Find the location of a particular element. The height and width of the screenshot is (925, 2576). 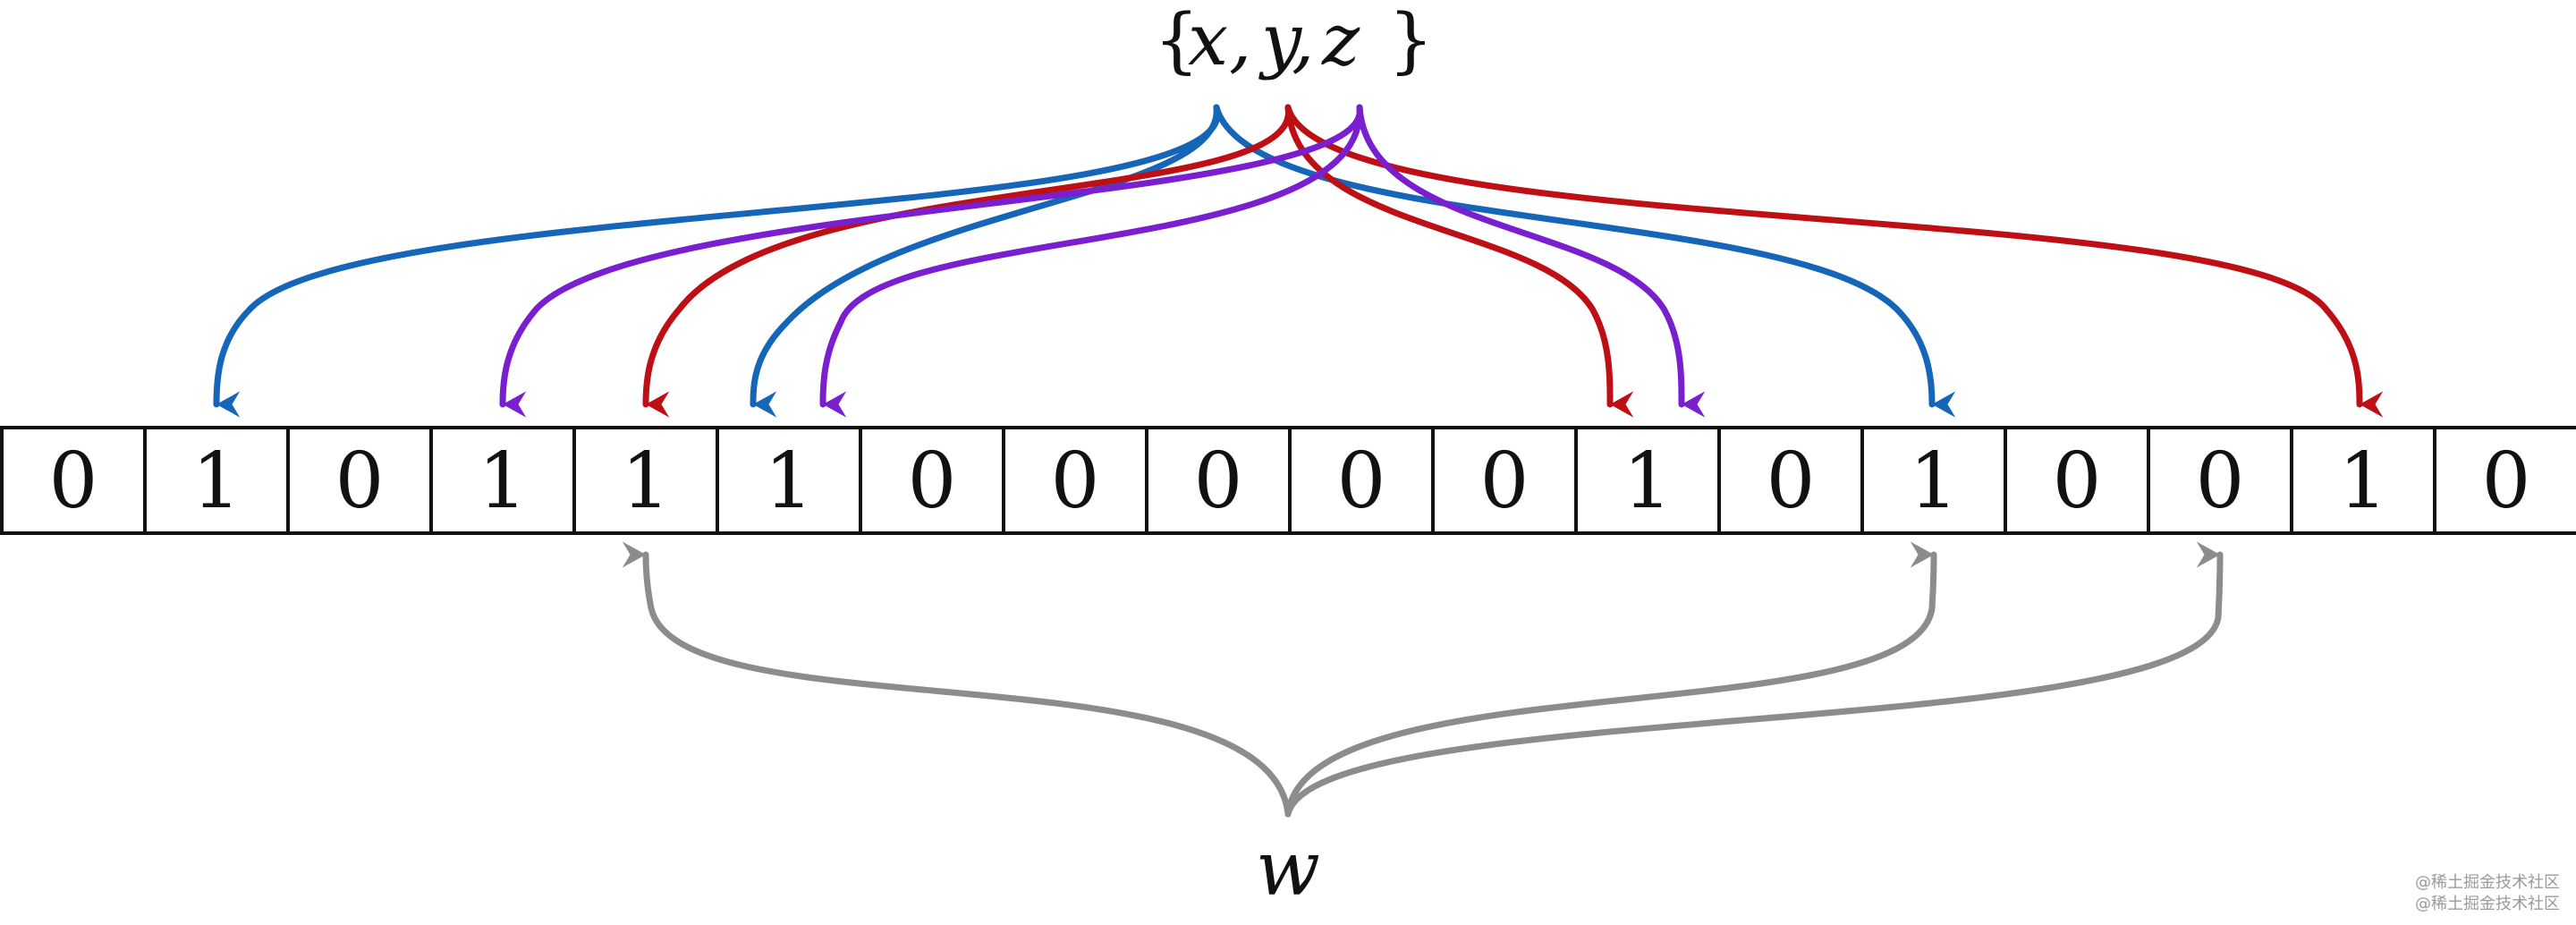

element-x-label: x is located at coordinates (1208, 40).